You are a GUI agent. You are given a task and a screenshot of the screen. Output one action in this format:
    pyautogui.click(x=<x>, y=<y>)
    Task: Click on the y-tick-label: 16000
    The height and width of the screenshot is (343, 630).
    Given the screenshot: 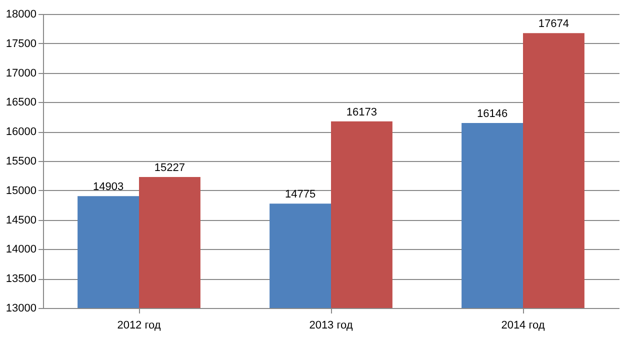 What is the action you would take?
    pyautogui.click(x=21, y=132)
    